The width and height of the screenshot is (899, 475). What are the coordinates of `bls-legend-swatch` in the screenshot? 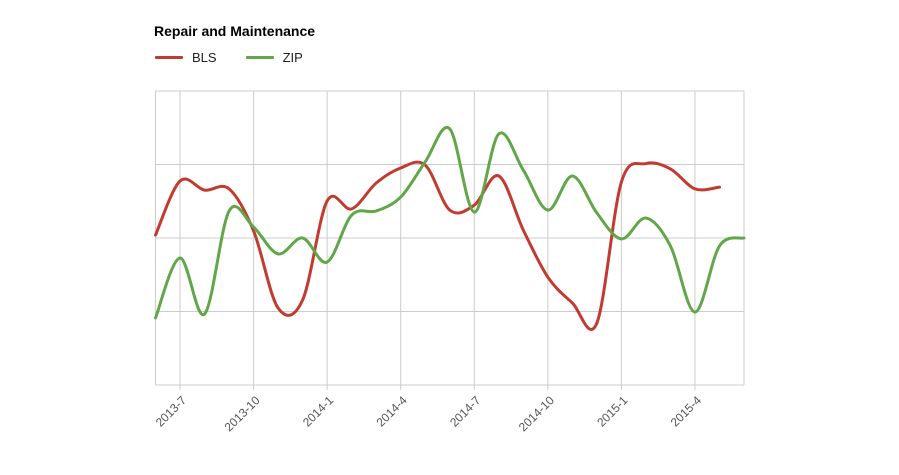 It's located at (169, 57).